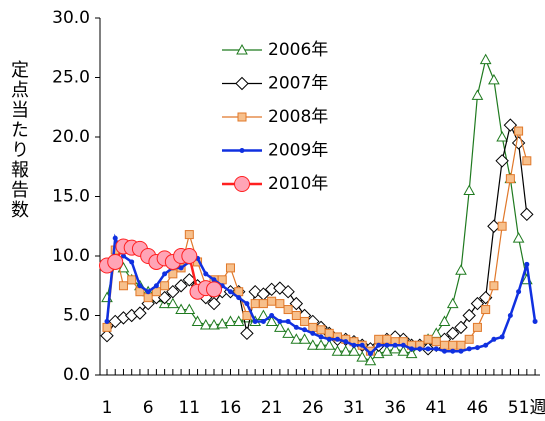 The width and height of the screenshot is (545, 421). I want to click on y-axis-label: 定点当たり報告数, so click(18, 140).